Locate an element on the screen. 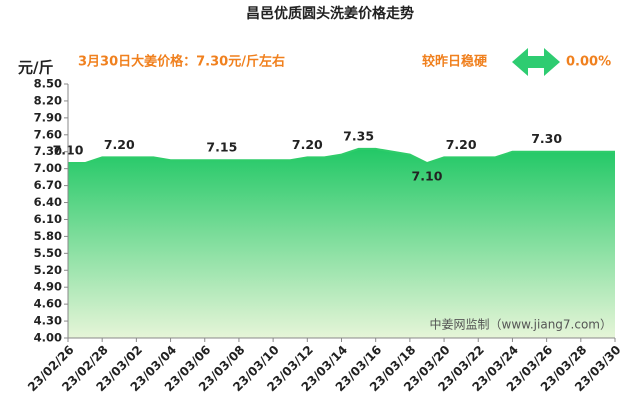 This screenshot has width=640, height=410. value-label: 7.30 is located at coordinates (546, 138).